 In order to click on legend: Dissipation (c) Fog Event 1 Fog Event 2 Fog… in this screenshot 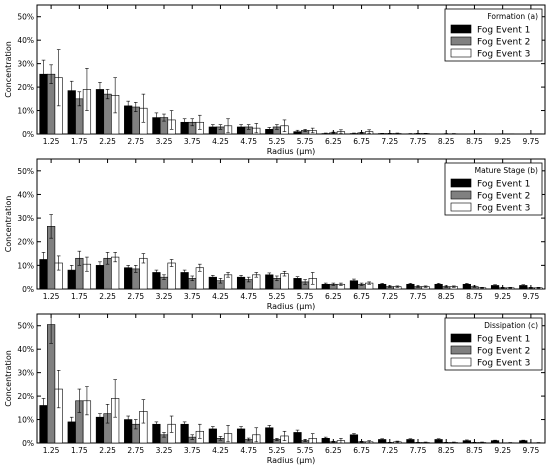, I will do `click(493, 344)`.